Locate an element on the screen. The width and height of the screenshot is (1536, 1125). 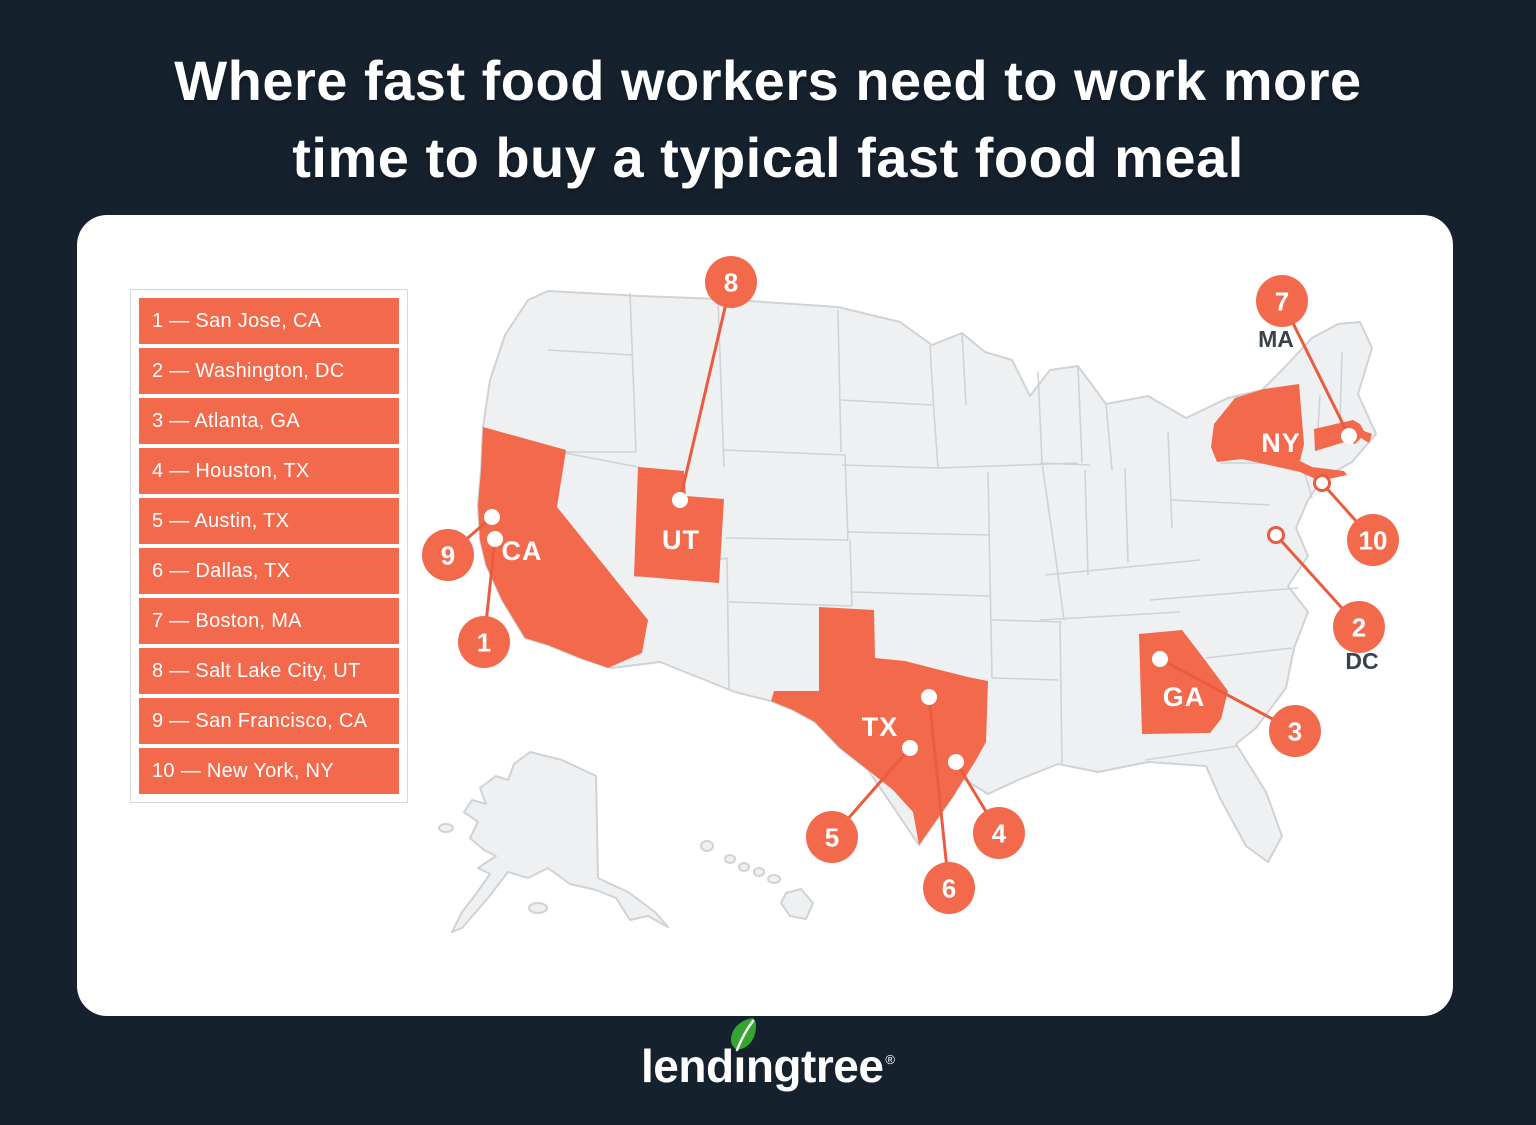
legend-item: 9 — San Francisco, CA is located at coordinates (269, 721).